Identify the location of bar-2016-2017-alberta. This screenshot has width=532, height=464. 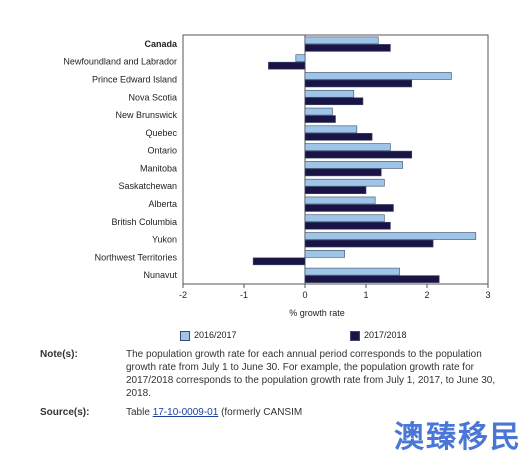
(340, 200).